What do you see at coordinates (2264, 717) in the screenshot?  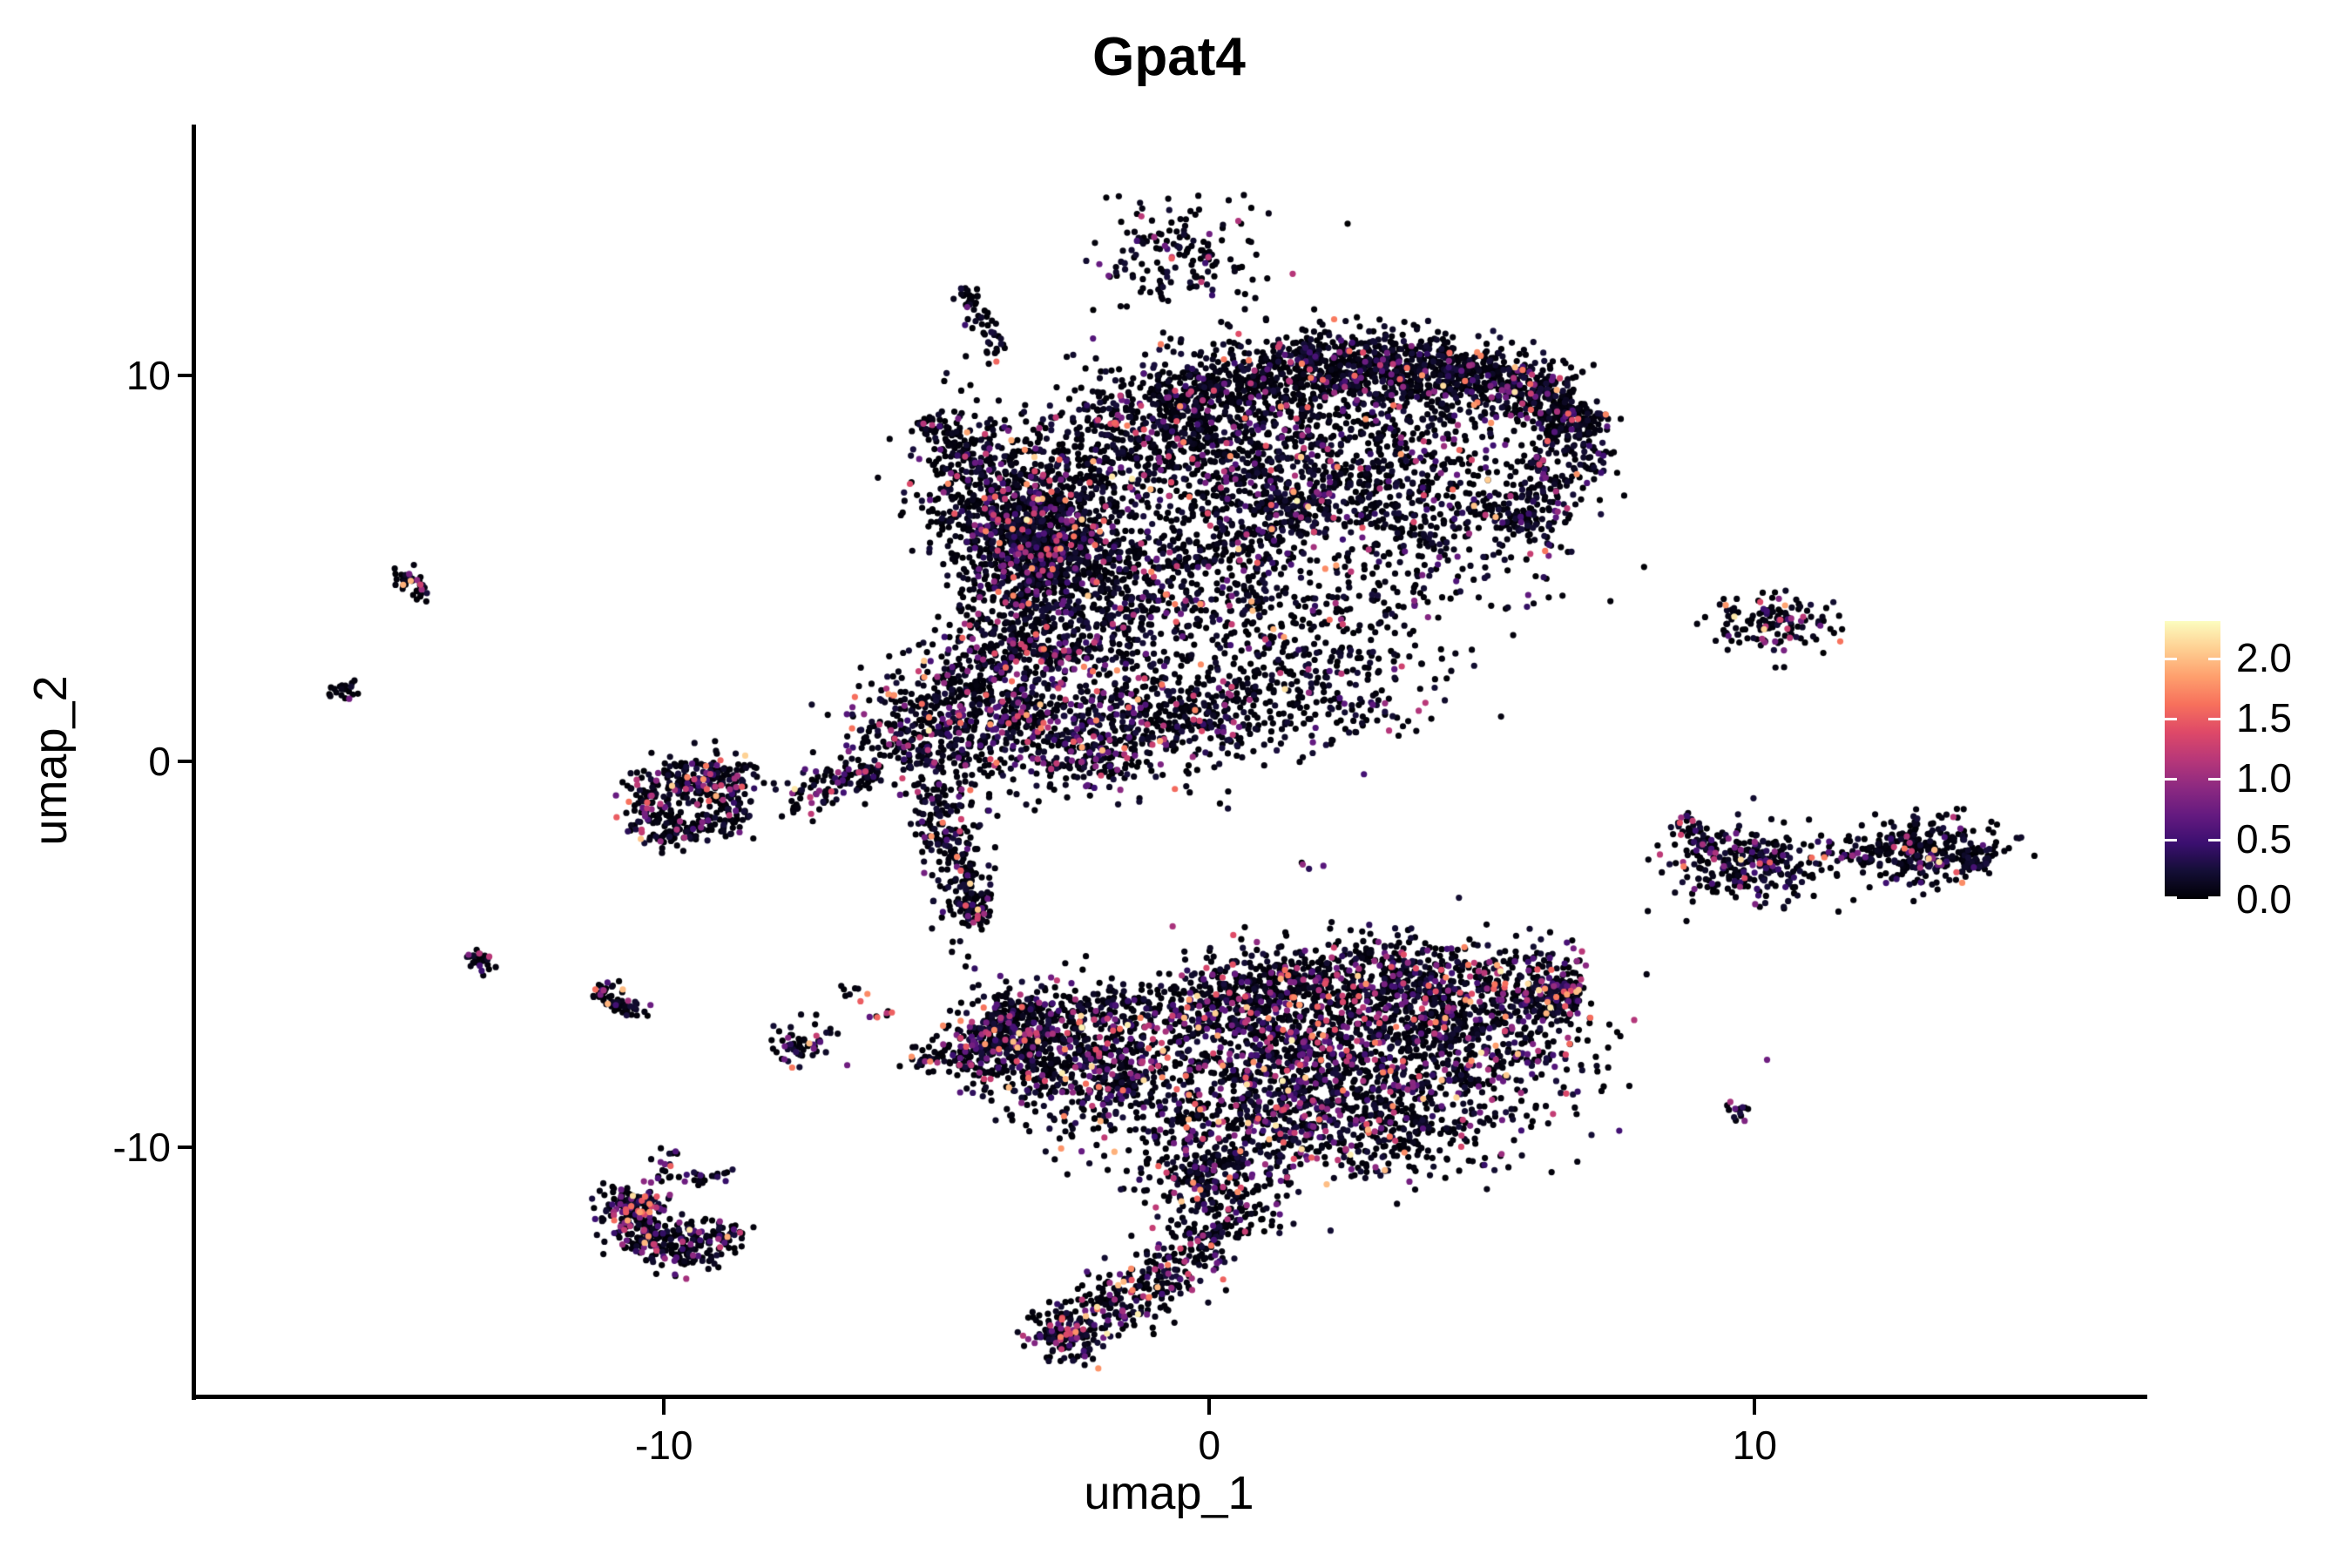 I see `colorbar-tick-label: 1.5` at bounding box center [2264, 717].